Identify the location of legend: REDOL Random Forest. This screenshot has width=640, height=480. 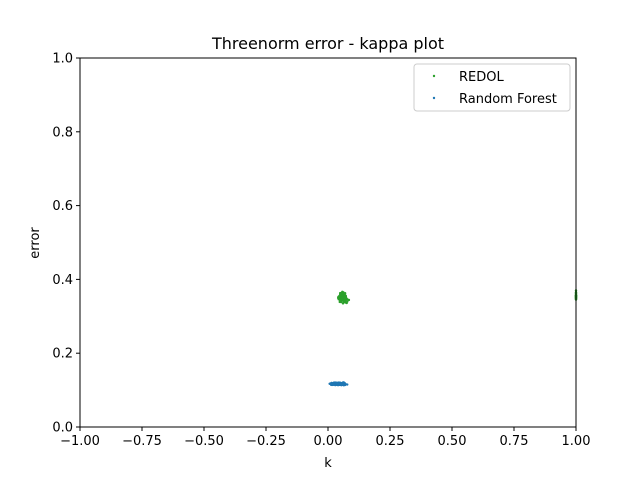
(492, 87).